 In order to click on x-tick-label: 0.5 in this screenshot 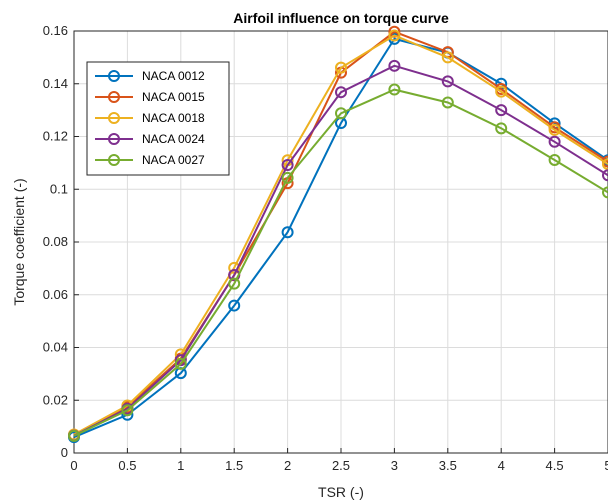, I will do `click(127, 465)`.